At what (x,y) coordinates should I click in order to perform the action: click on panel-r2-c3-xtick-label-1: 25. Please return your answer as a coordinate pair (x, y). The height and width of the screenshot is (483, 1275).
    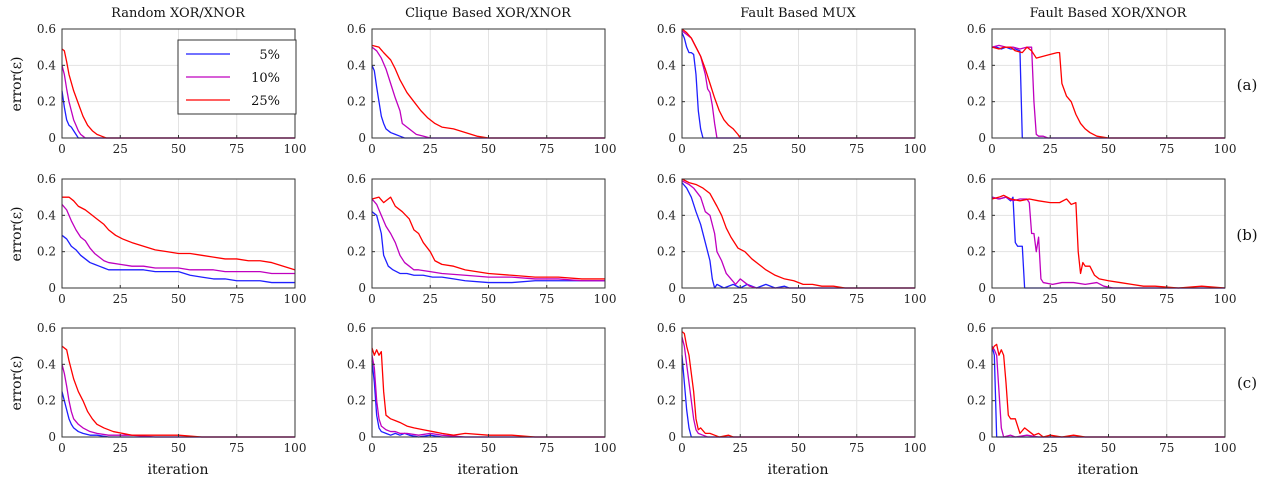
    Looking at the image, I should click on (740, 299).